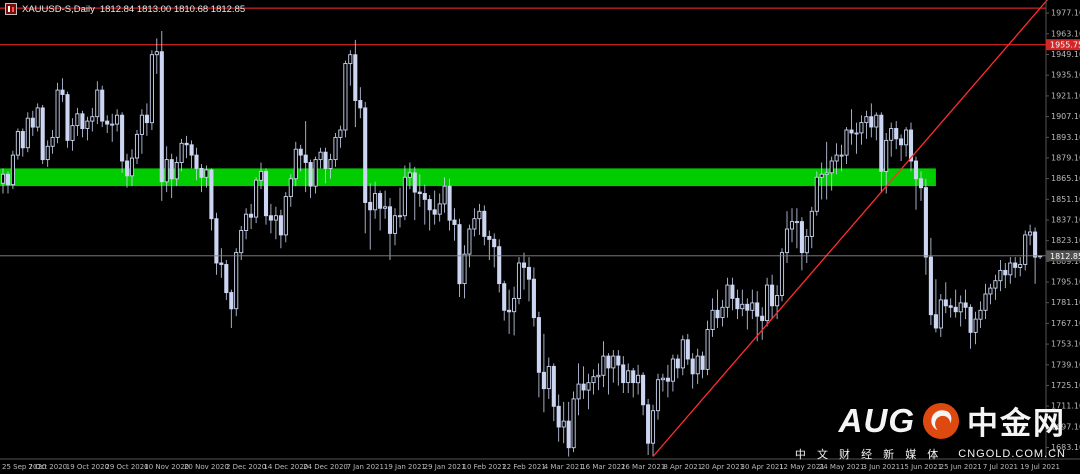 The image size is (1080, 474). Describe the element at coordinates (921, 467) in the screenshot. I see `svg-text: 15 Jun 2021` at that location.